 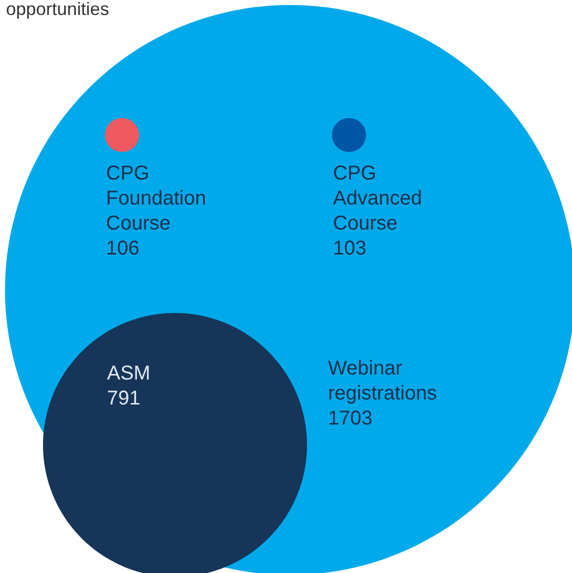 What do you see at coordinates (349, 249) in the screenshot?
I see `data-label: 103` at bounding box center [349, 249].